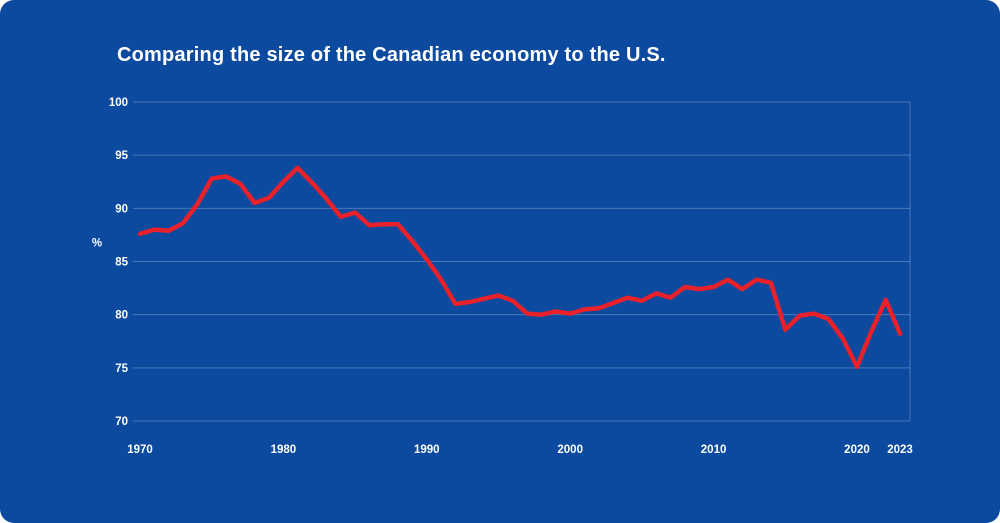 This screenshot has width=1000, height=523. Describe the element at coordinates (121, 156) in the screenshot. I see `y-tick-label: 95` at that location.